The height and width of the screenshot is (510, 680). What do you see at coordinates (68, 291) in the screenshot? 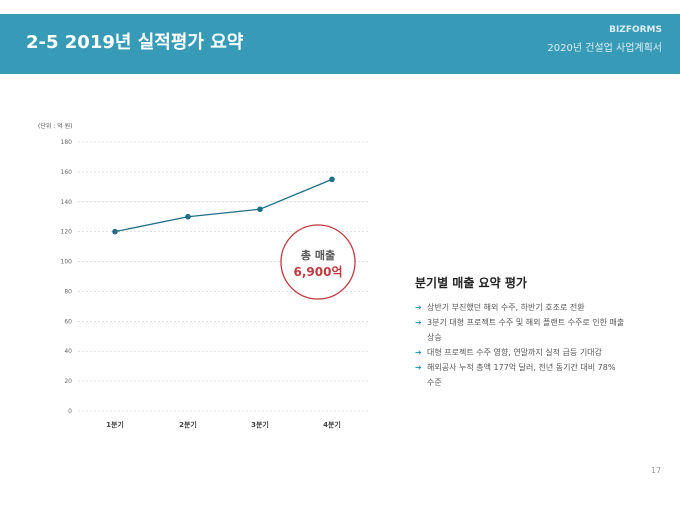
I see `y-tick-label: 80` at bounding box center [68, 291].